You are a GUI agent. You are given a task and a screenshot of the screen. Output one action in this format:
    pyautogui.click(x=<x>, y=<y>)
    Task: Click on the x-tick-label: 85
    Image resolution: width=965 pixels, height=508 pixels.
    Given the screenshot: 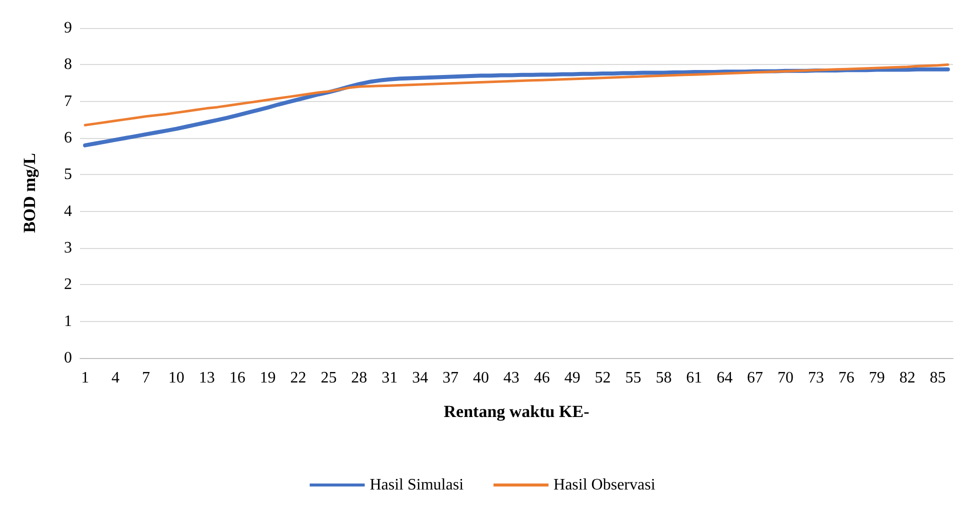 What is the action you would take?
    pyautogui.click(x=938, y=378)
    